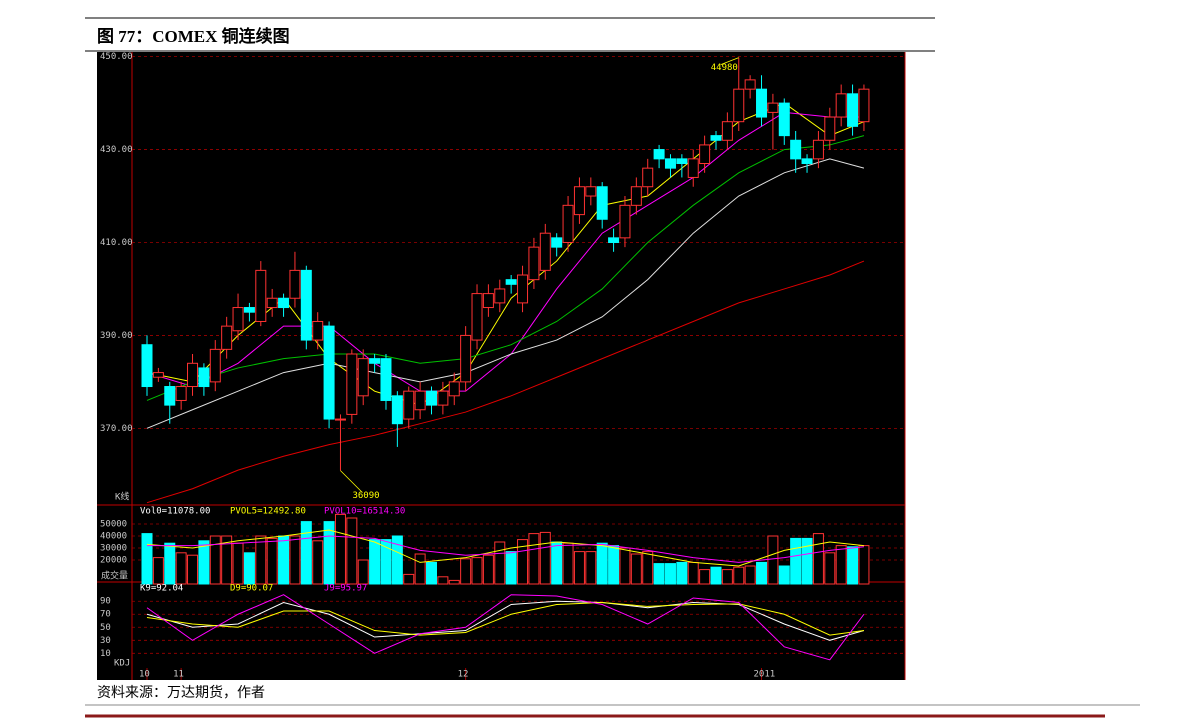 The height and width of the screenshot is (723, 1191). What do you see at coordinates (251, 589) in the screenshot?
I see `indicator-header: D9=90.07` at bounding box center [251, 589].